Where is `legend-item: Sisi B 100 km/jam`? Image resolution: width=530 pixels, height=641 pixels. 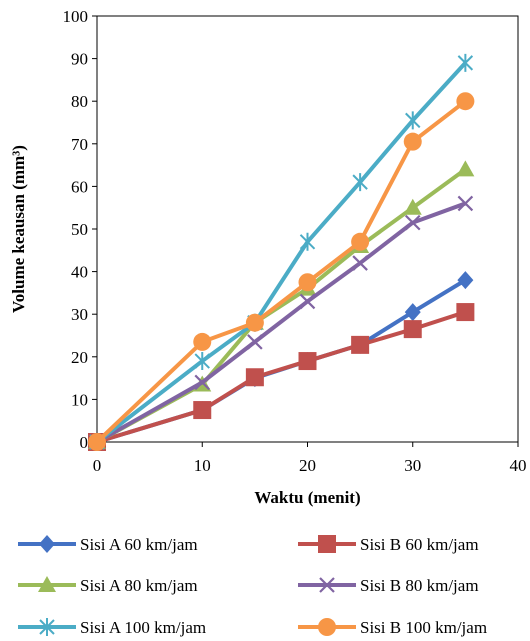
legend-item: Sisi B 100 km/jam is located at coordinates (392, 627).